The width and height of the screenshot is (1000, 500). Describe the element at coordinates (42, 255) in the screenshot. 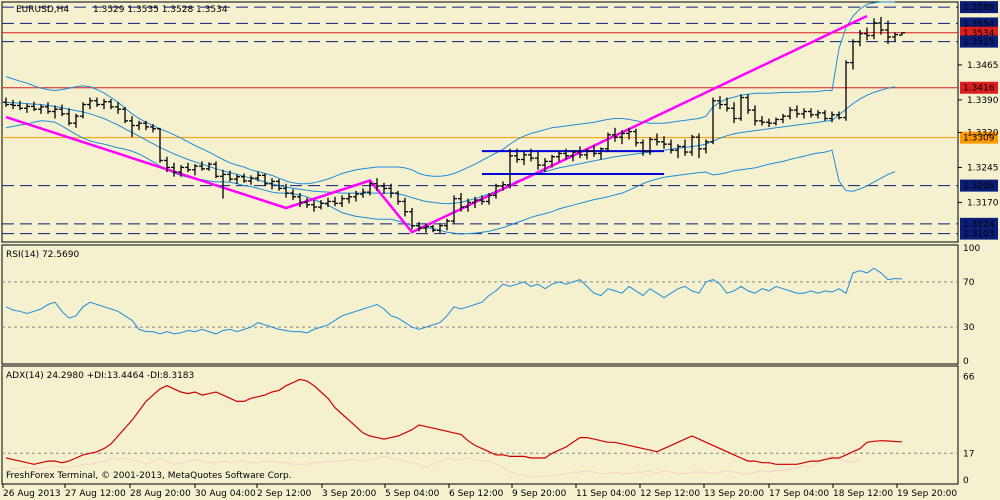

I see `rsi-label: RSI(14) 72.5690` at that location.